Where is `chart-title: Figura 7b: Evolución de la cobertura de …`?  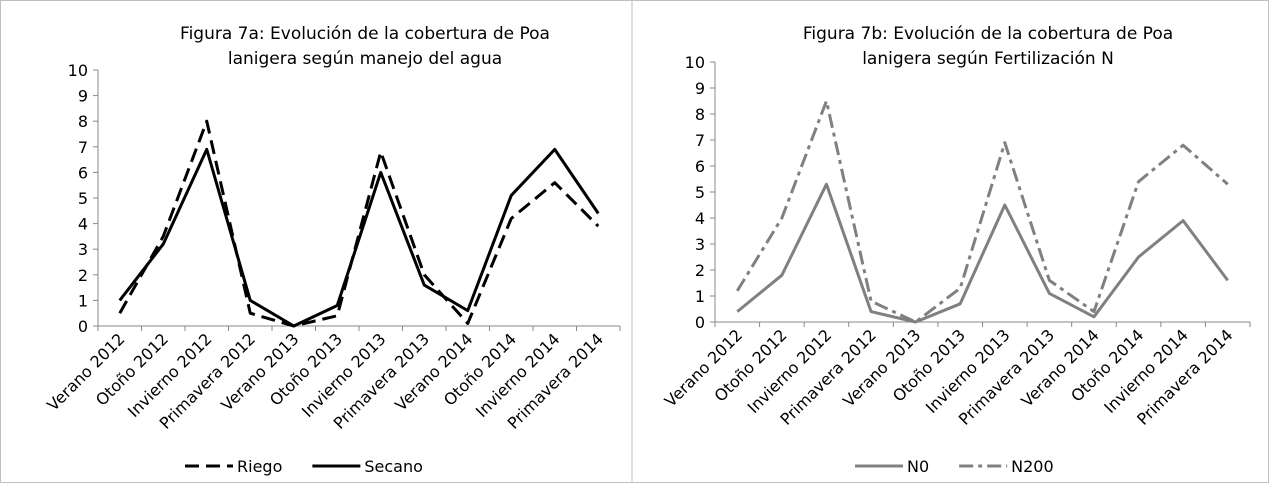
chart-title: Figura 7b: Evolución de la cobertura de … is located at coordinates (988, 46).